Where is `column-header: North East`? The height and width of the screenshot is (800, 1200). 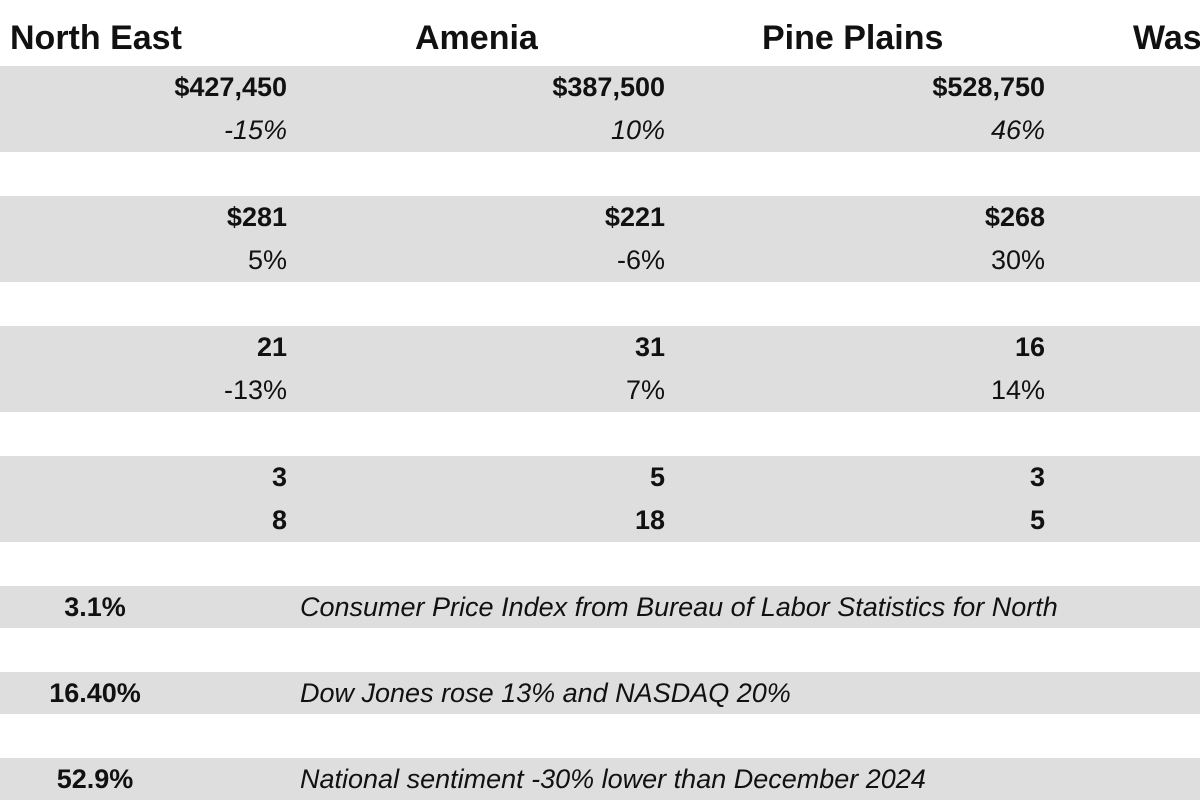 column-header: North East is located at coordinates (96, 38).